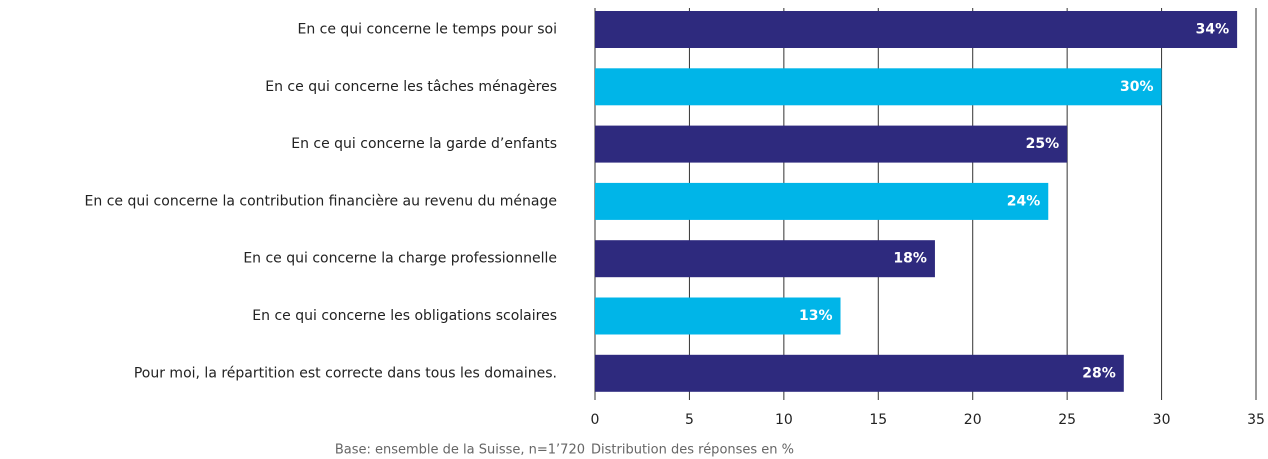  What do you see at coordinates (1162, 420) in the screenshot?
I see `x-tick-label: 30` at bounding box center [1162, 420].